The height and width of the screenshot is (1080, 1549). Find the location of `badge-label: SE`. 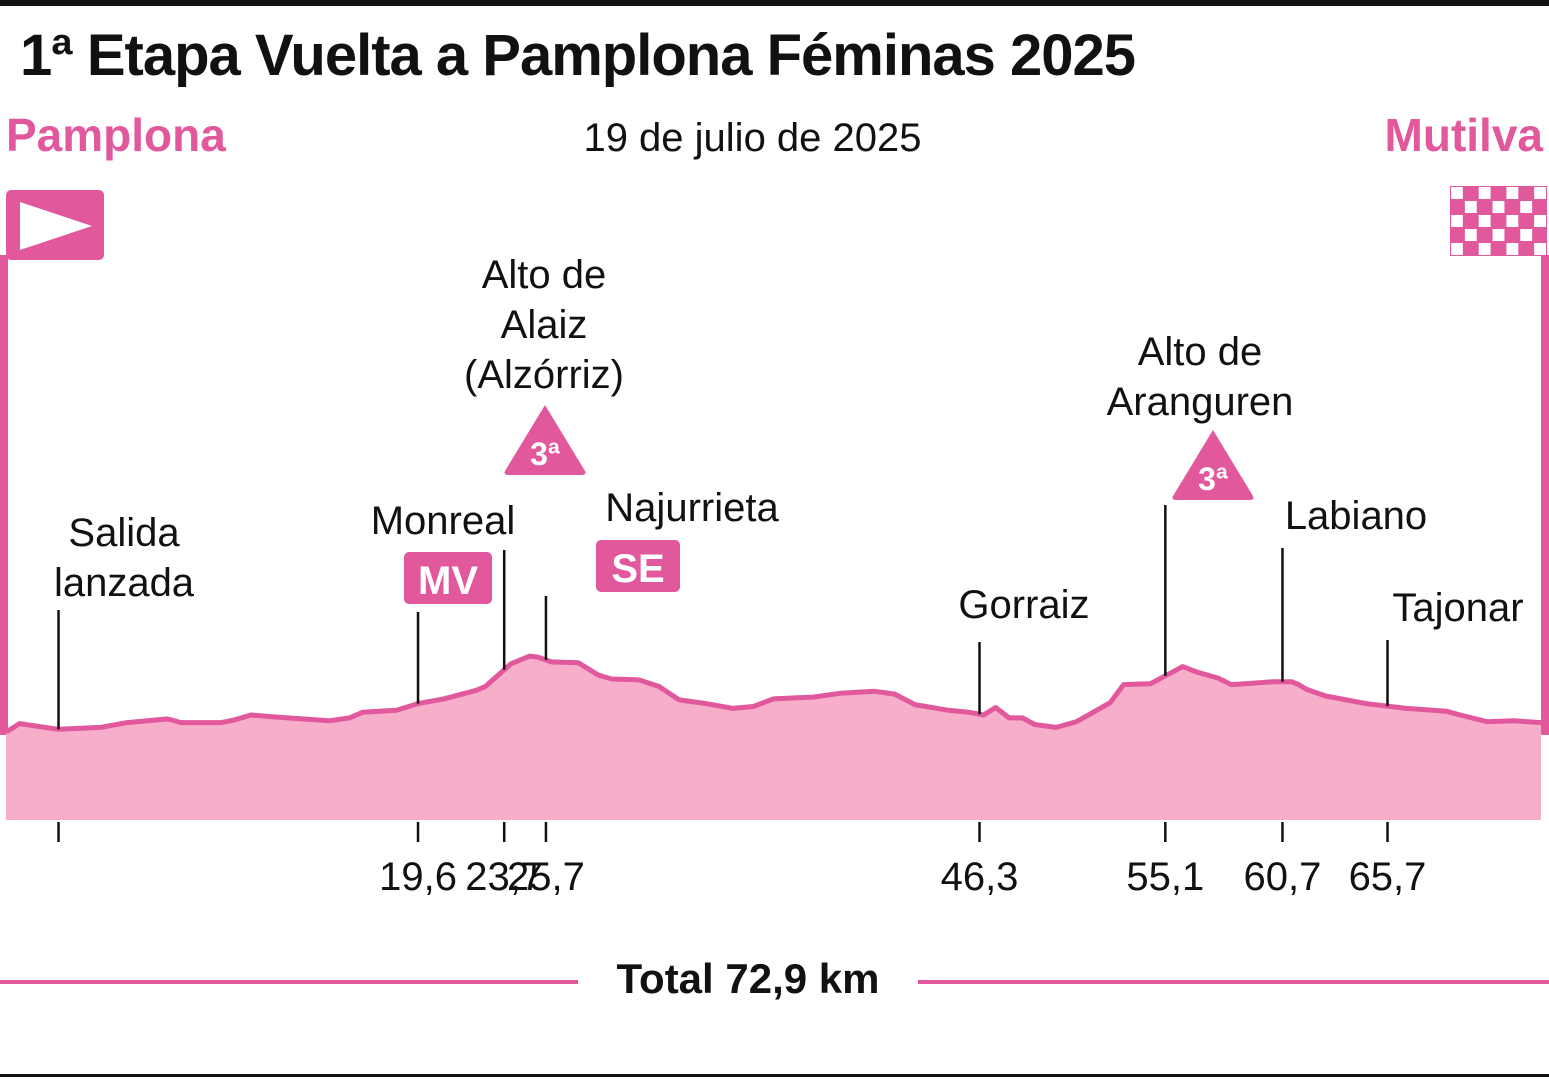

badge-label: SE is located at coordinates (637, 569).